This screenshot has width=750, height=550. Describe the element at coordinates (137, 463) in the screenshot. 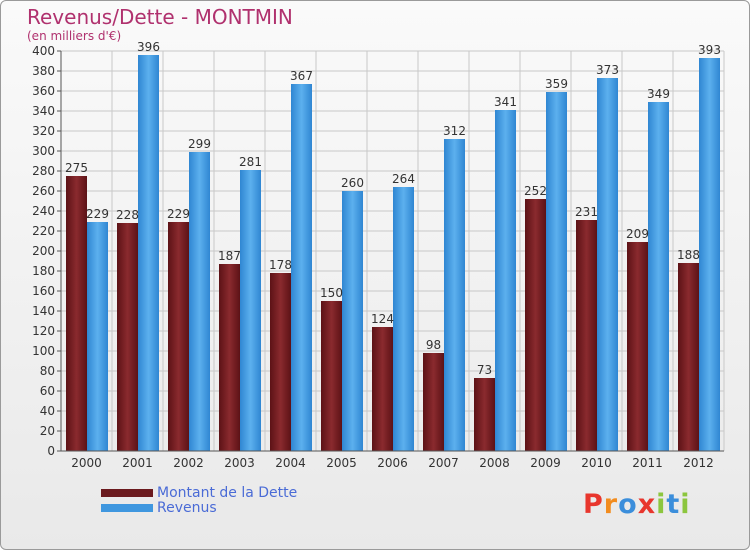

I see `x-tick-label: 2001` at that location.